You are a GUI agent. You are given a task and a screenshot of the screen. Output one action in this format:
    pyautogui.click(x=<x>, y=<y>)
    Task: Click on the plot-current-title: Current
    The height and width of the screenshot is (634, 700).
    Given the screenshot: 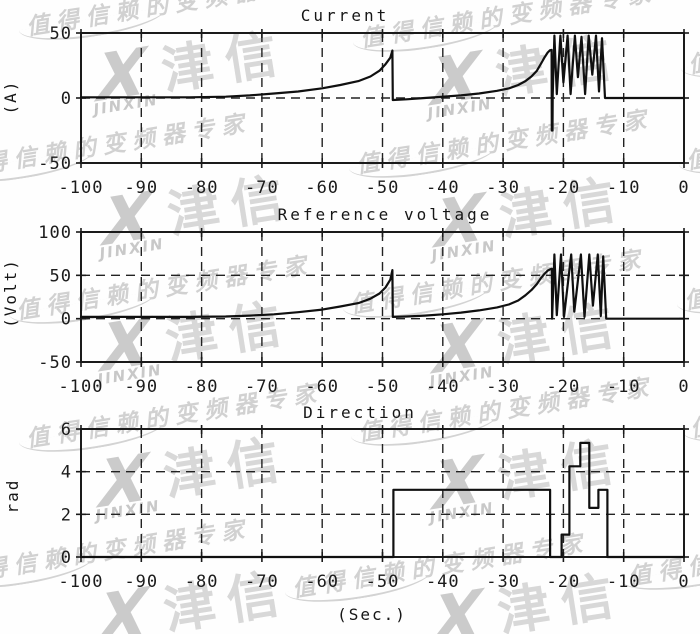 What is the action you would take?
    pyautogui.click(x=345, y=15)
    